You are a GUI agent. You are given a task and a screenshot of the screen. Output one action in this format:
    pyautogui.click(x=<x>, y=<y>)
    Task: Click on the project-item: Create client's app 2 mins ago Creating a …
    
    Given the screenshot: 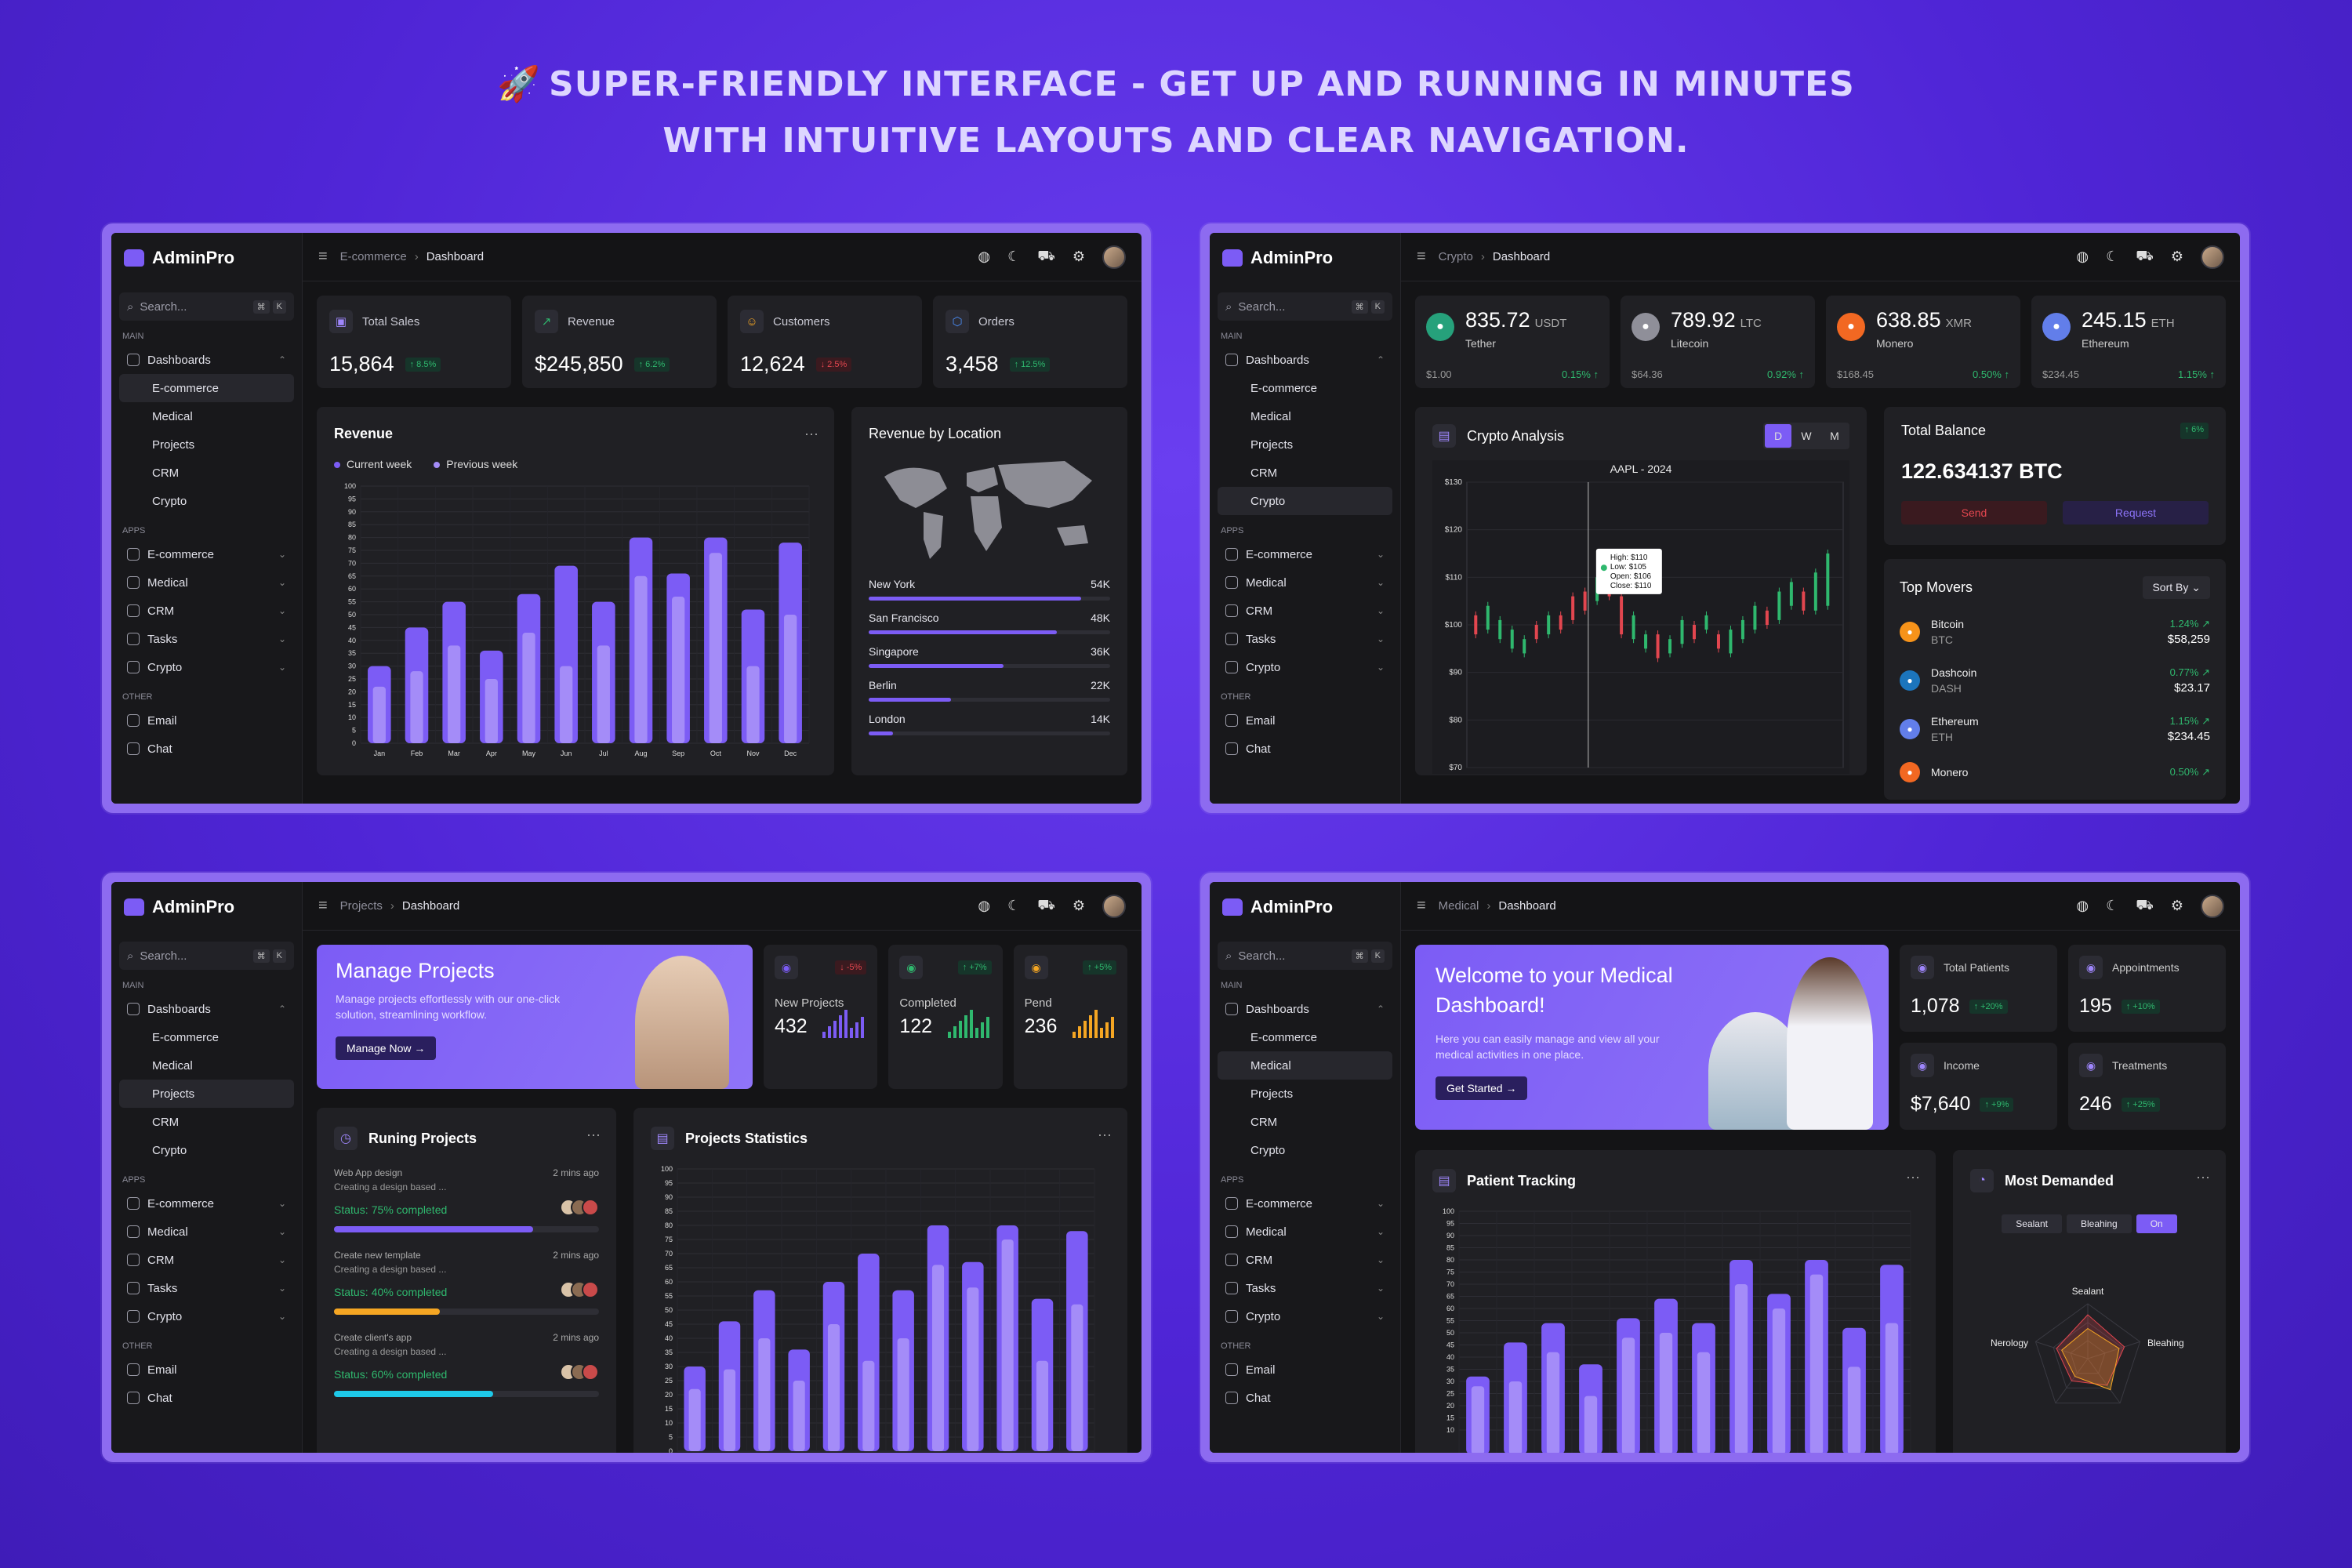 What is the action you would take?
    pyautogui.click(x=466, y=1364)
    